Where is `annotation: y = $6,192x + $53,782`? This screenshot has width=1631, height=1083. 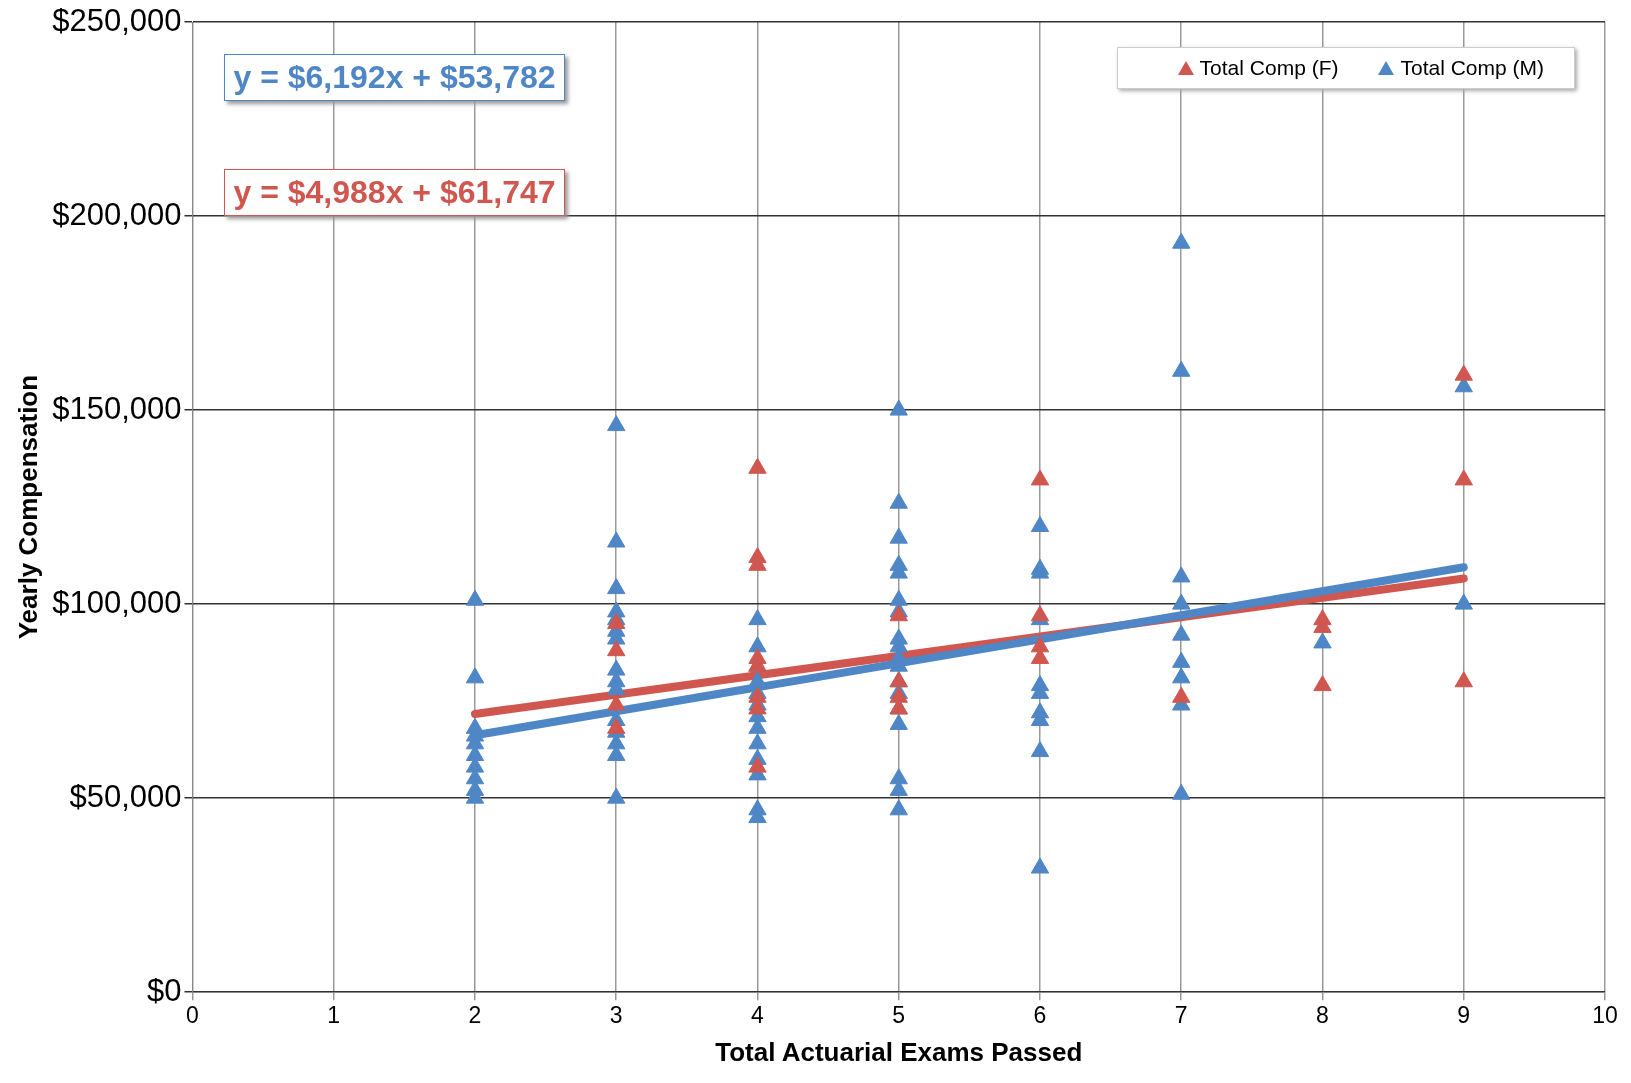
annotation: y = $6,192x + $53,782 is located at coordinates (394, 77).